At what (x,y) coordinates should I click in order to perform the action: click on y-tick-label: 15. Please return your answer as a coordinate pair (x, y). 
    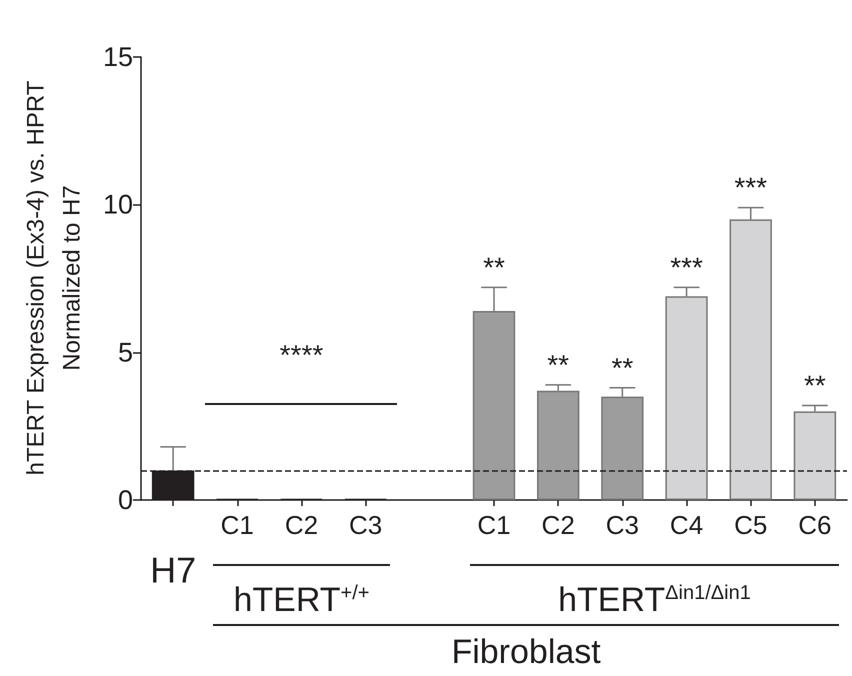
    Looking at the image, I should click on (117, 57).